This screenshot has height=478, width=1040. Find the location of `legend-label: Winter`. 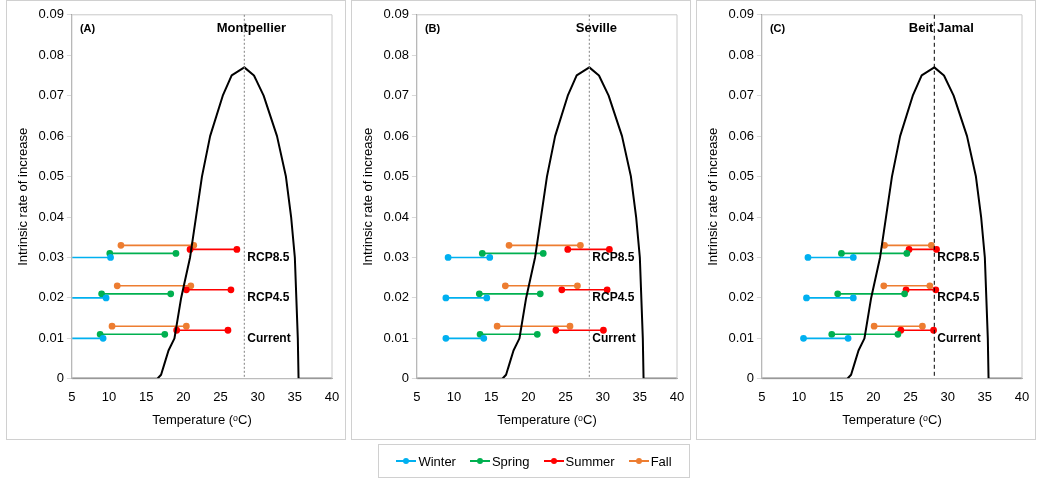

legend-label: Winter is located at coordinates (437, 461).